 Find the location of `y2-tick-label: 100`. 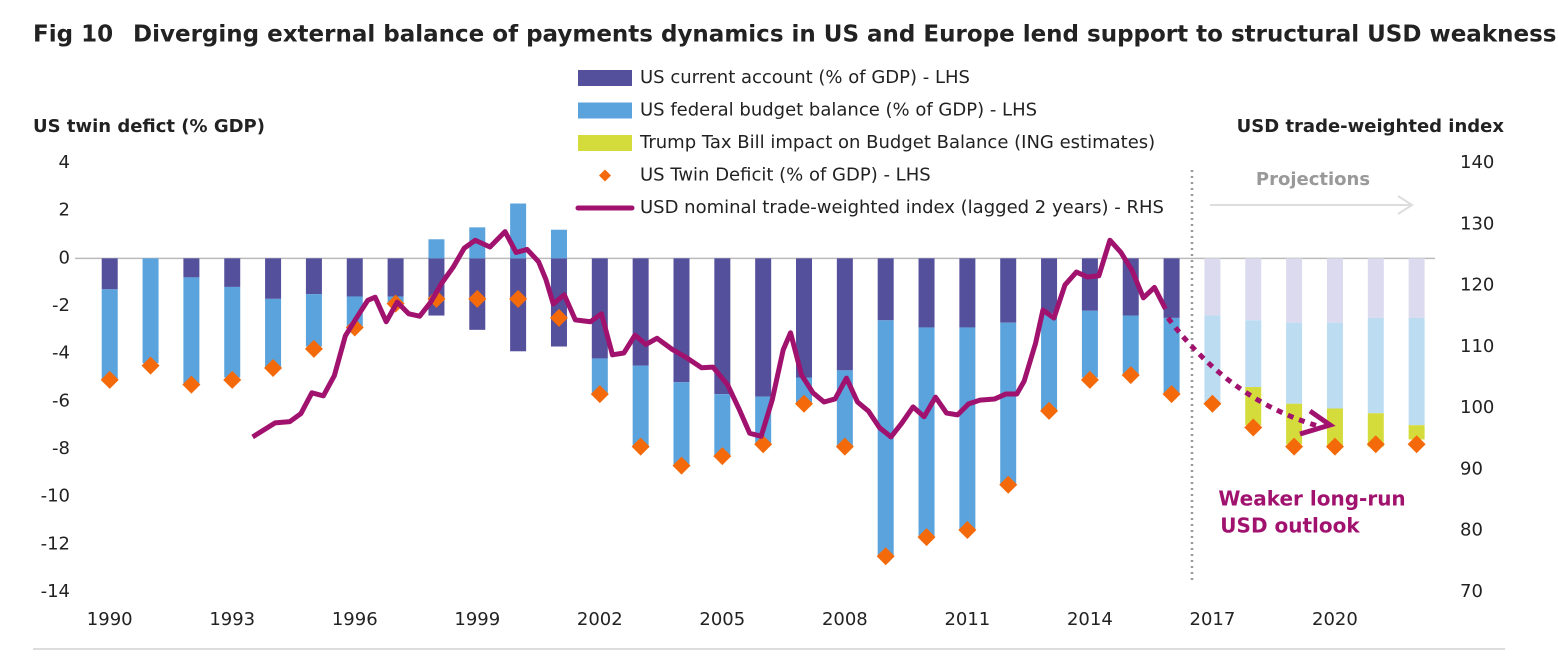

y2-tick-label: 100 is located at coordinates (1477, 407).